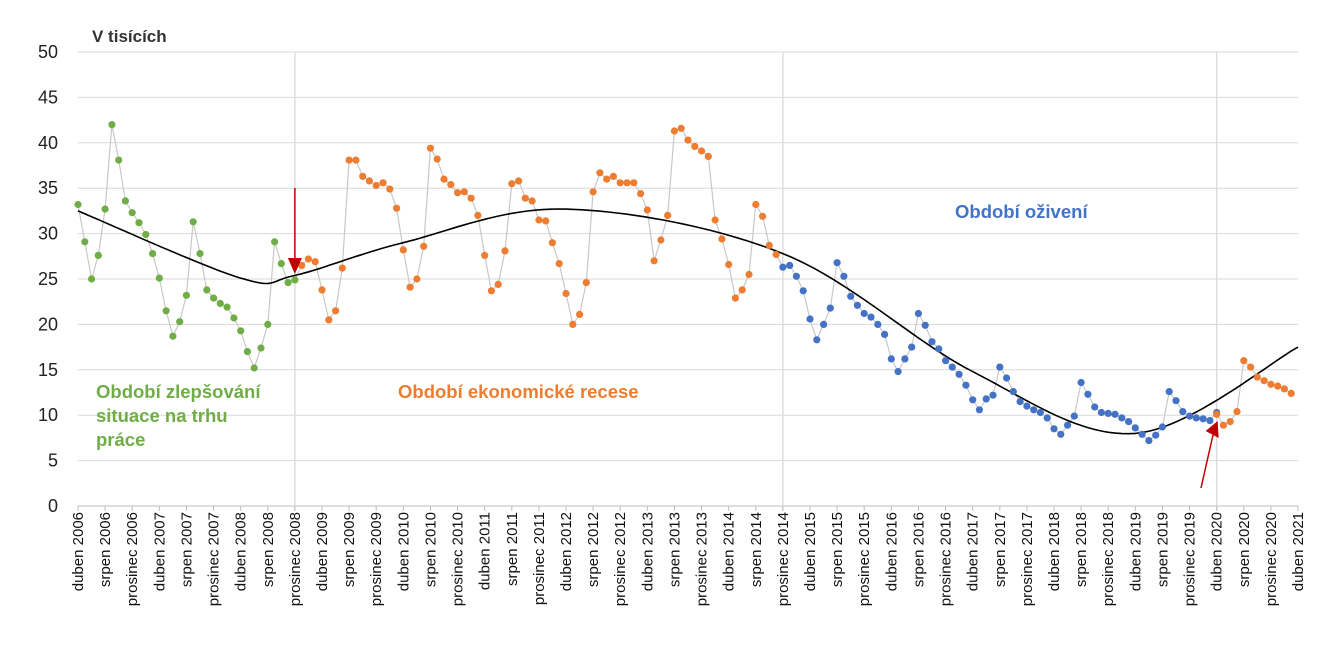  What do you see at coordinates (1212, 429) in the screenshot?
I see `arrow-head` at bounding box center [1212, 429].